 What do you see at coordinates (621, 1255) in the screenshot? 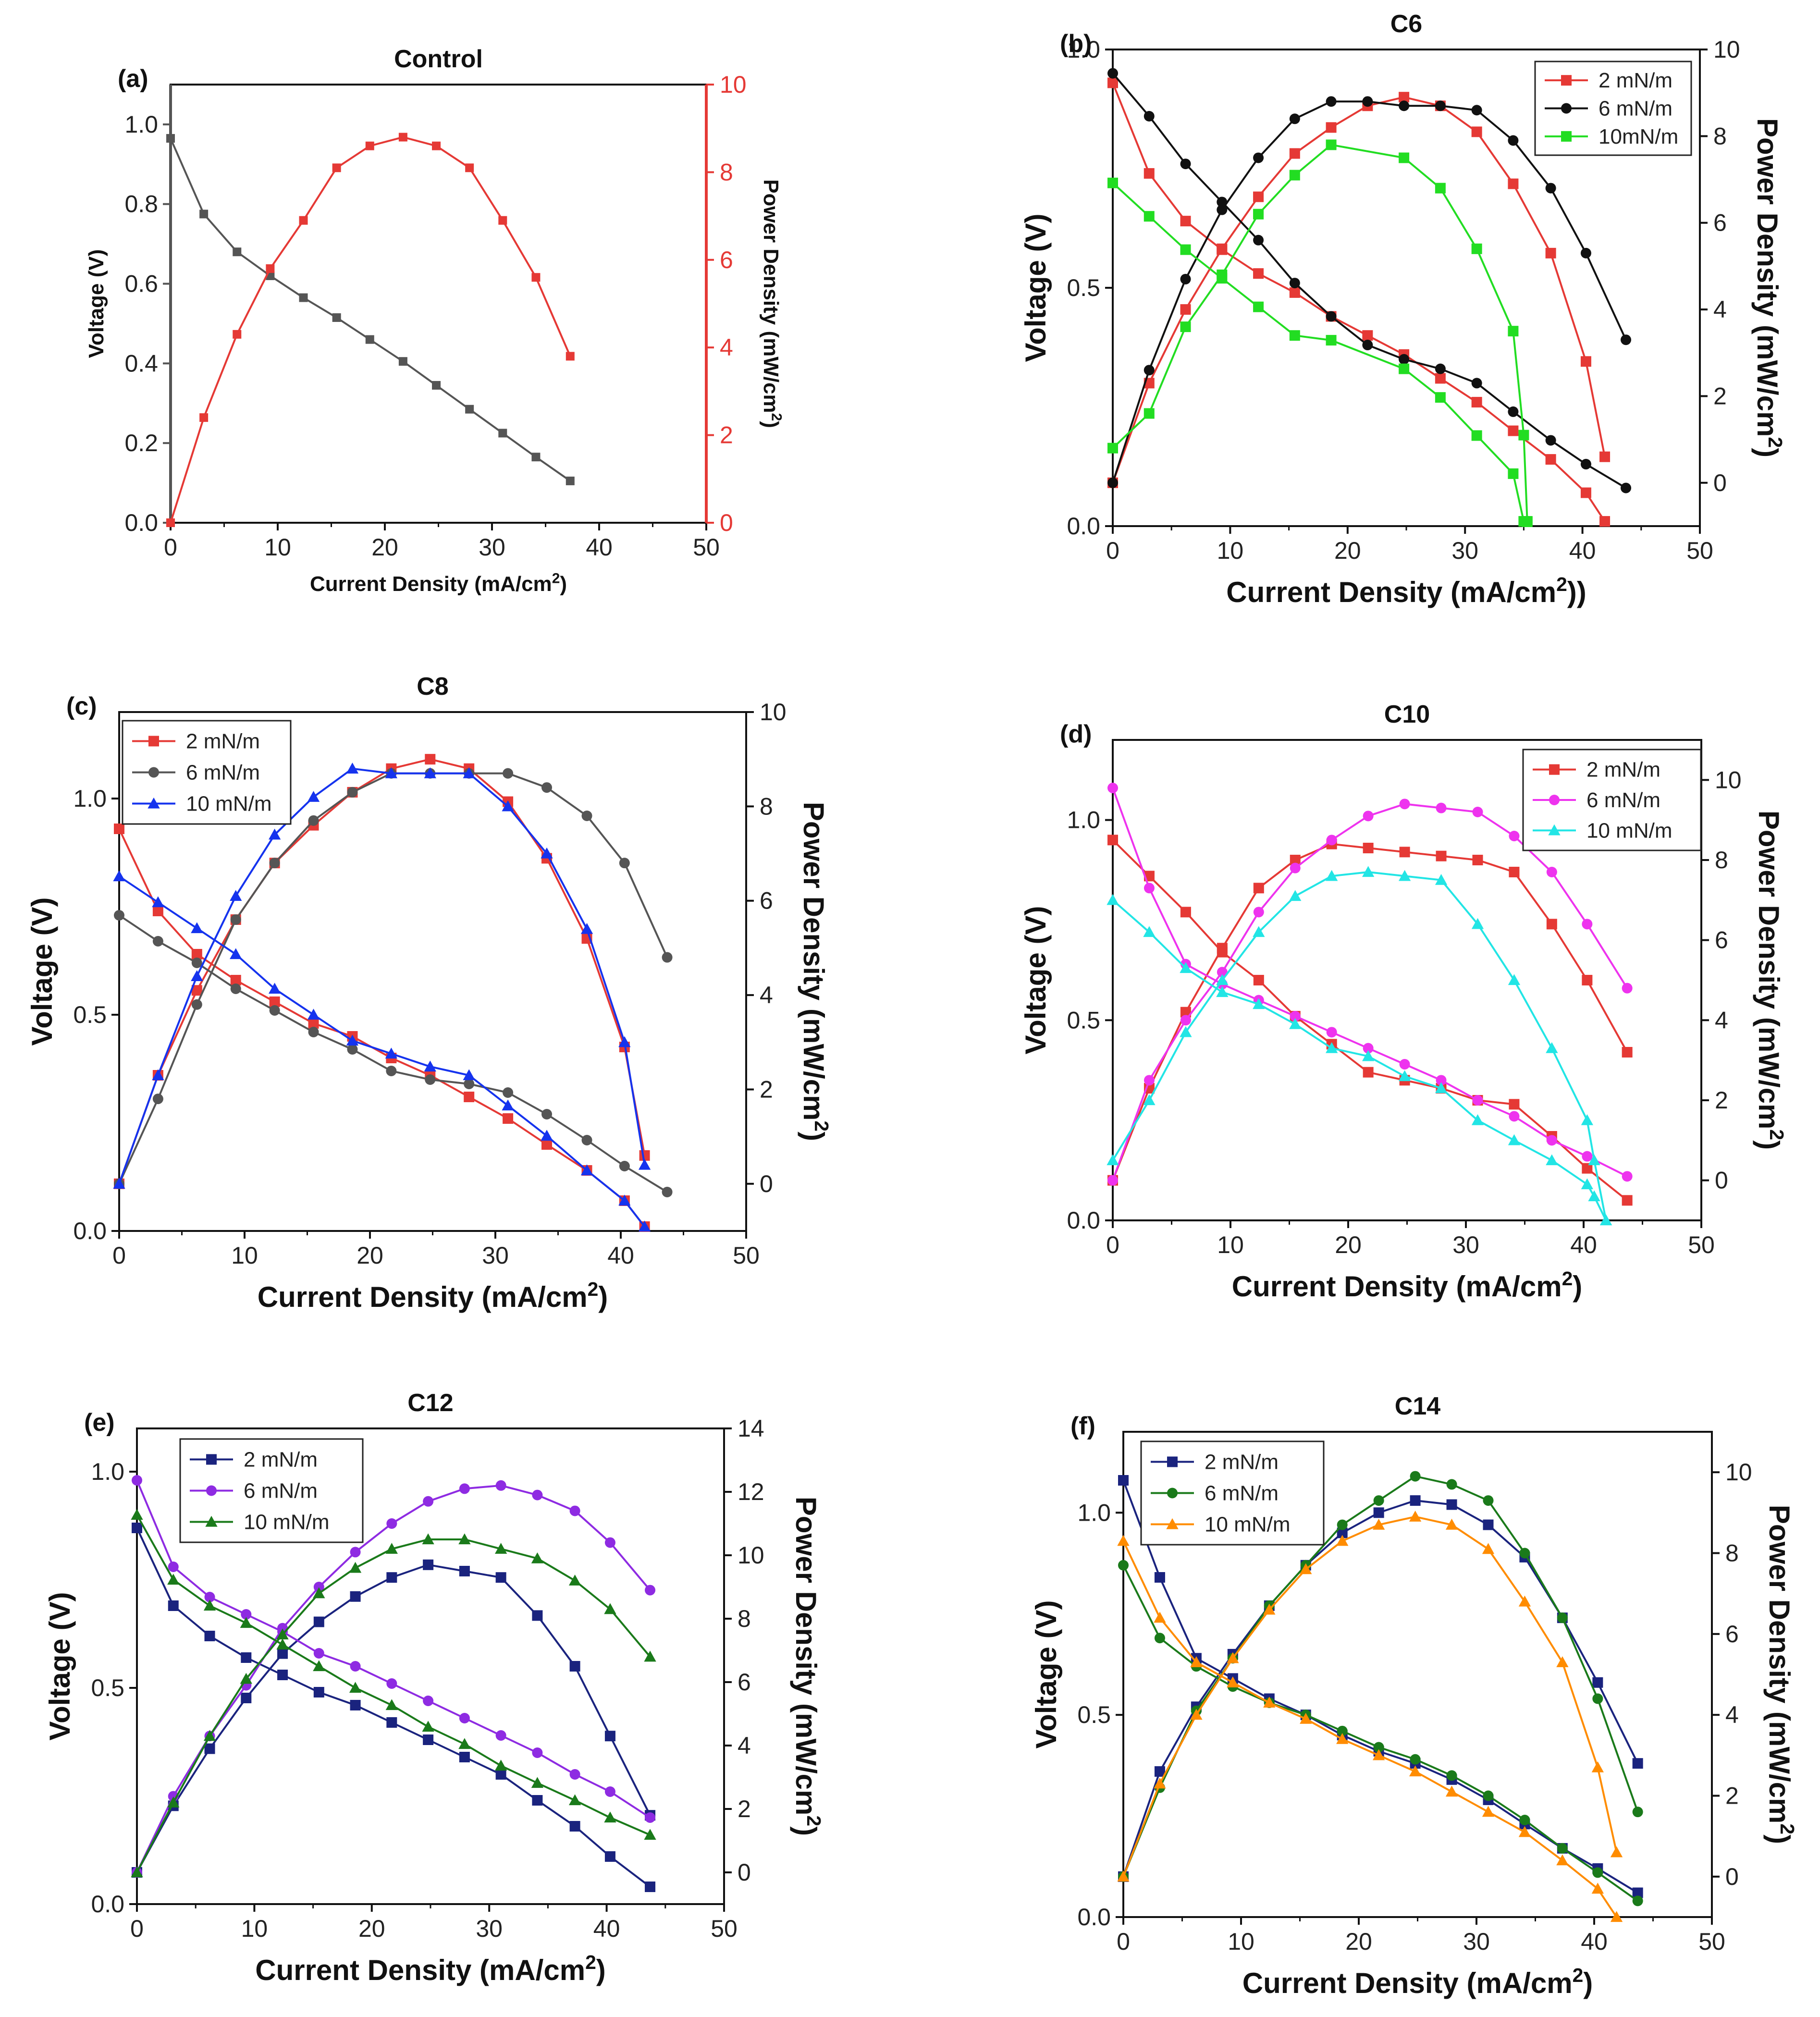
I see `x-tick-label: 40` at bounding box center [621, 1255].